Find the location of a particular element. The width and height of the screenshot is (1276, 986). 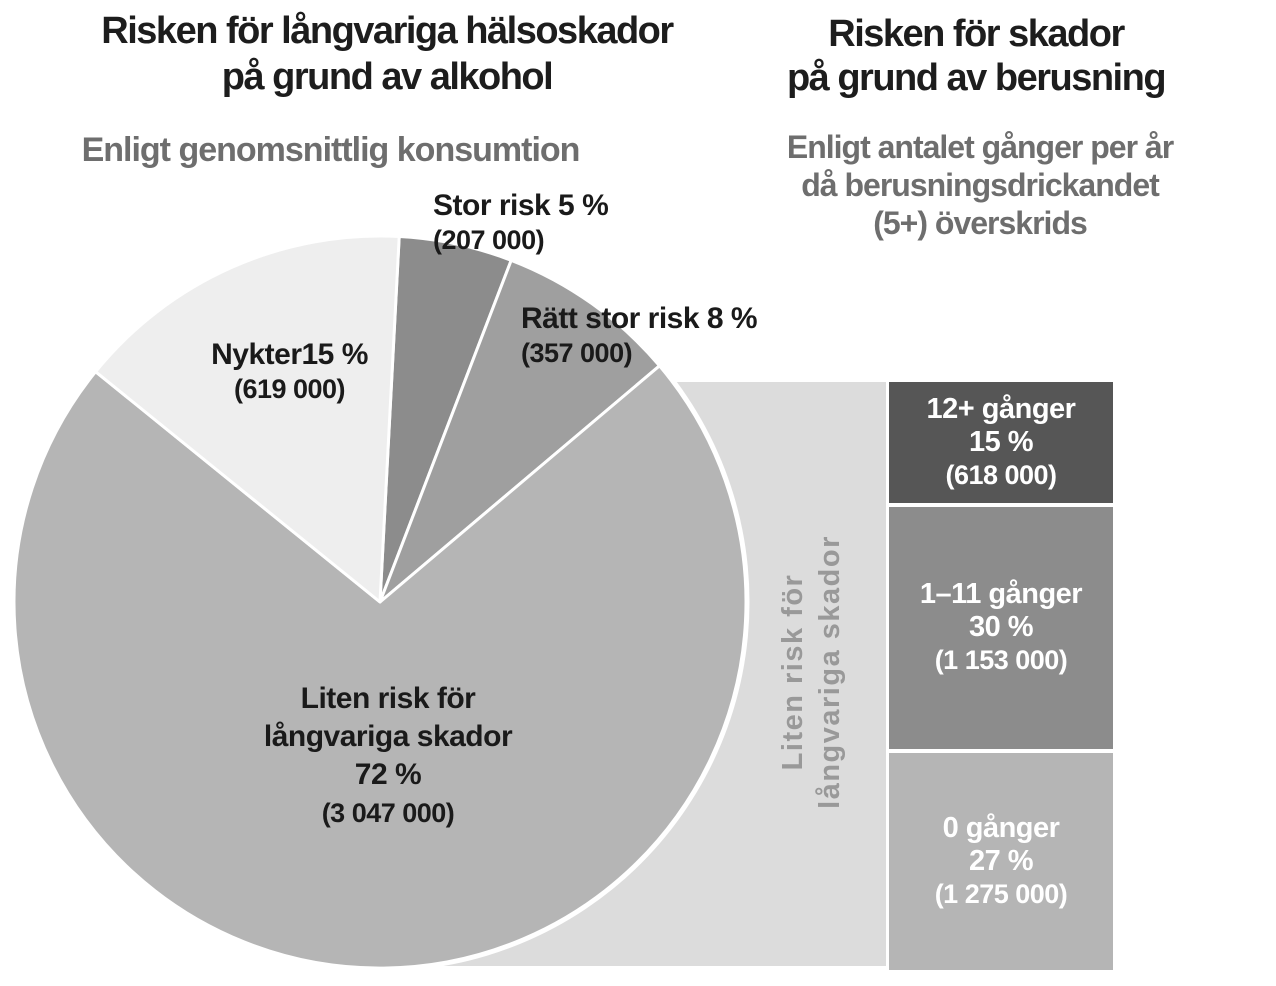

bar-segment-12plus-ganger: 12+ gånger 15 % (618 000) is located at coordinates (1001, 442).